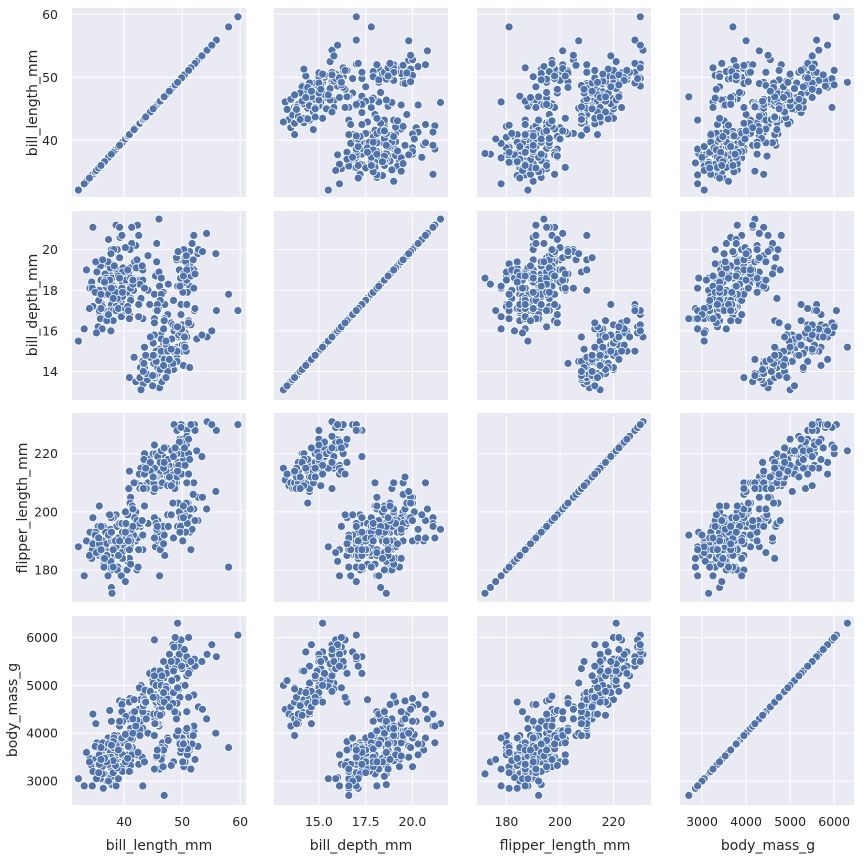  What do you see at coordinates (159, 710) in the screenshot?
I see `panel-bill_length_mm-vs-body_mass_g` at bounding box center [159, 710].